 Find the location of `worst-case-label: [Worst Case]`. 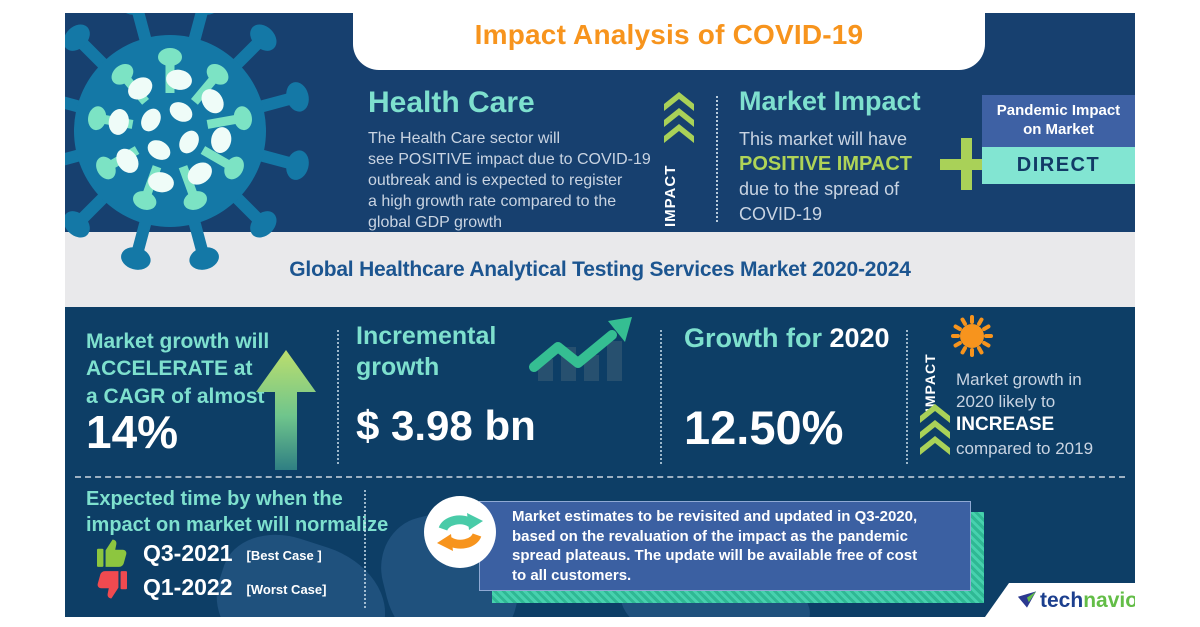

worst-case-label: [Worst Case] is located at coordinates (286, 589).